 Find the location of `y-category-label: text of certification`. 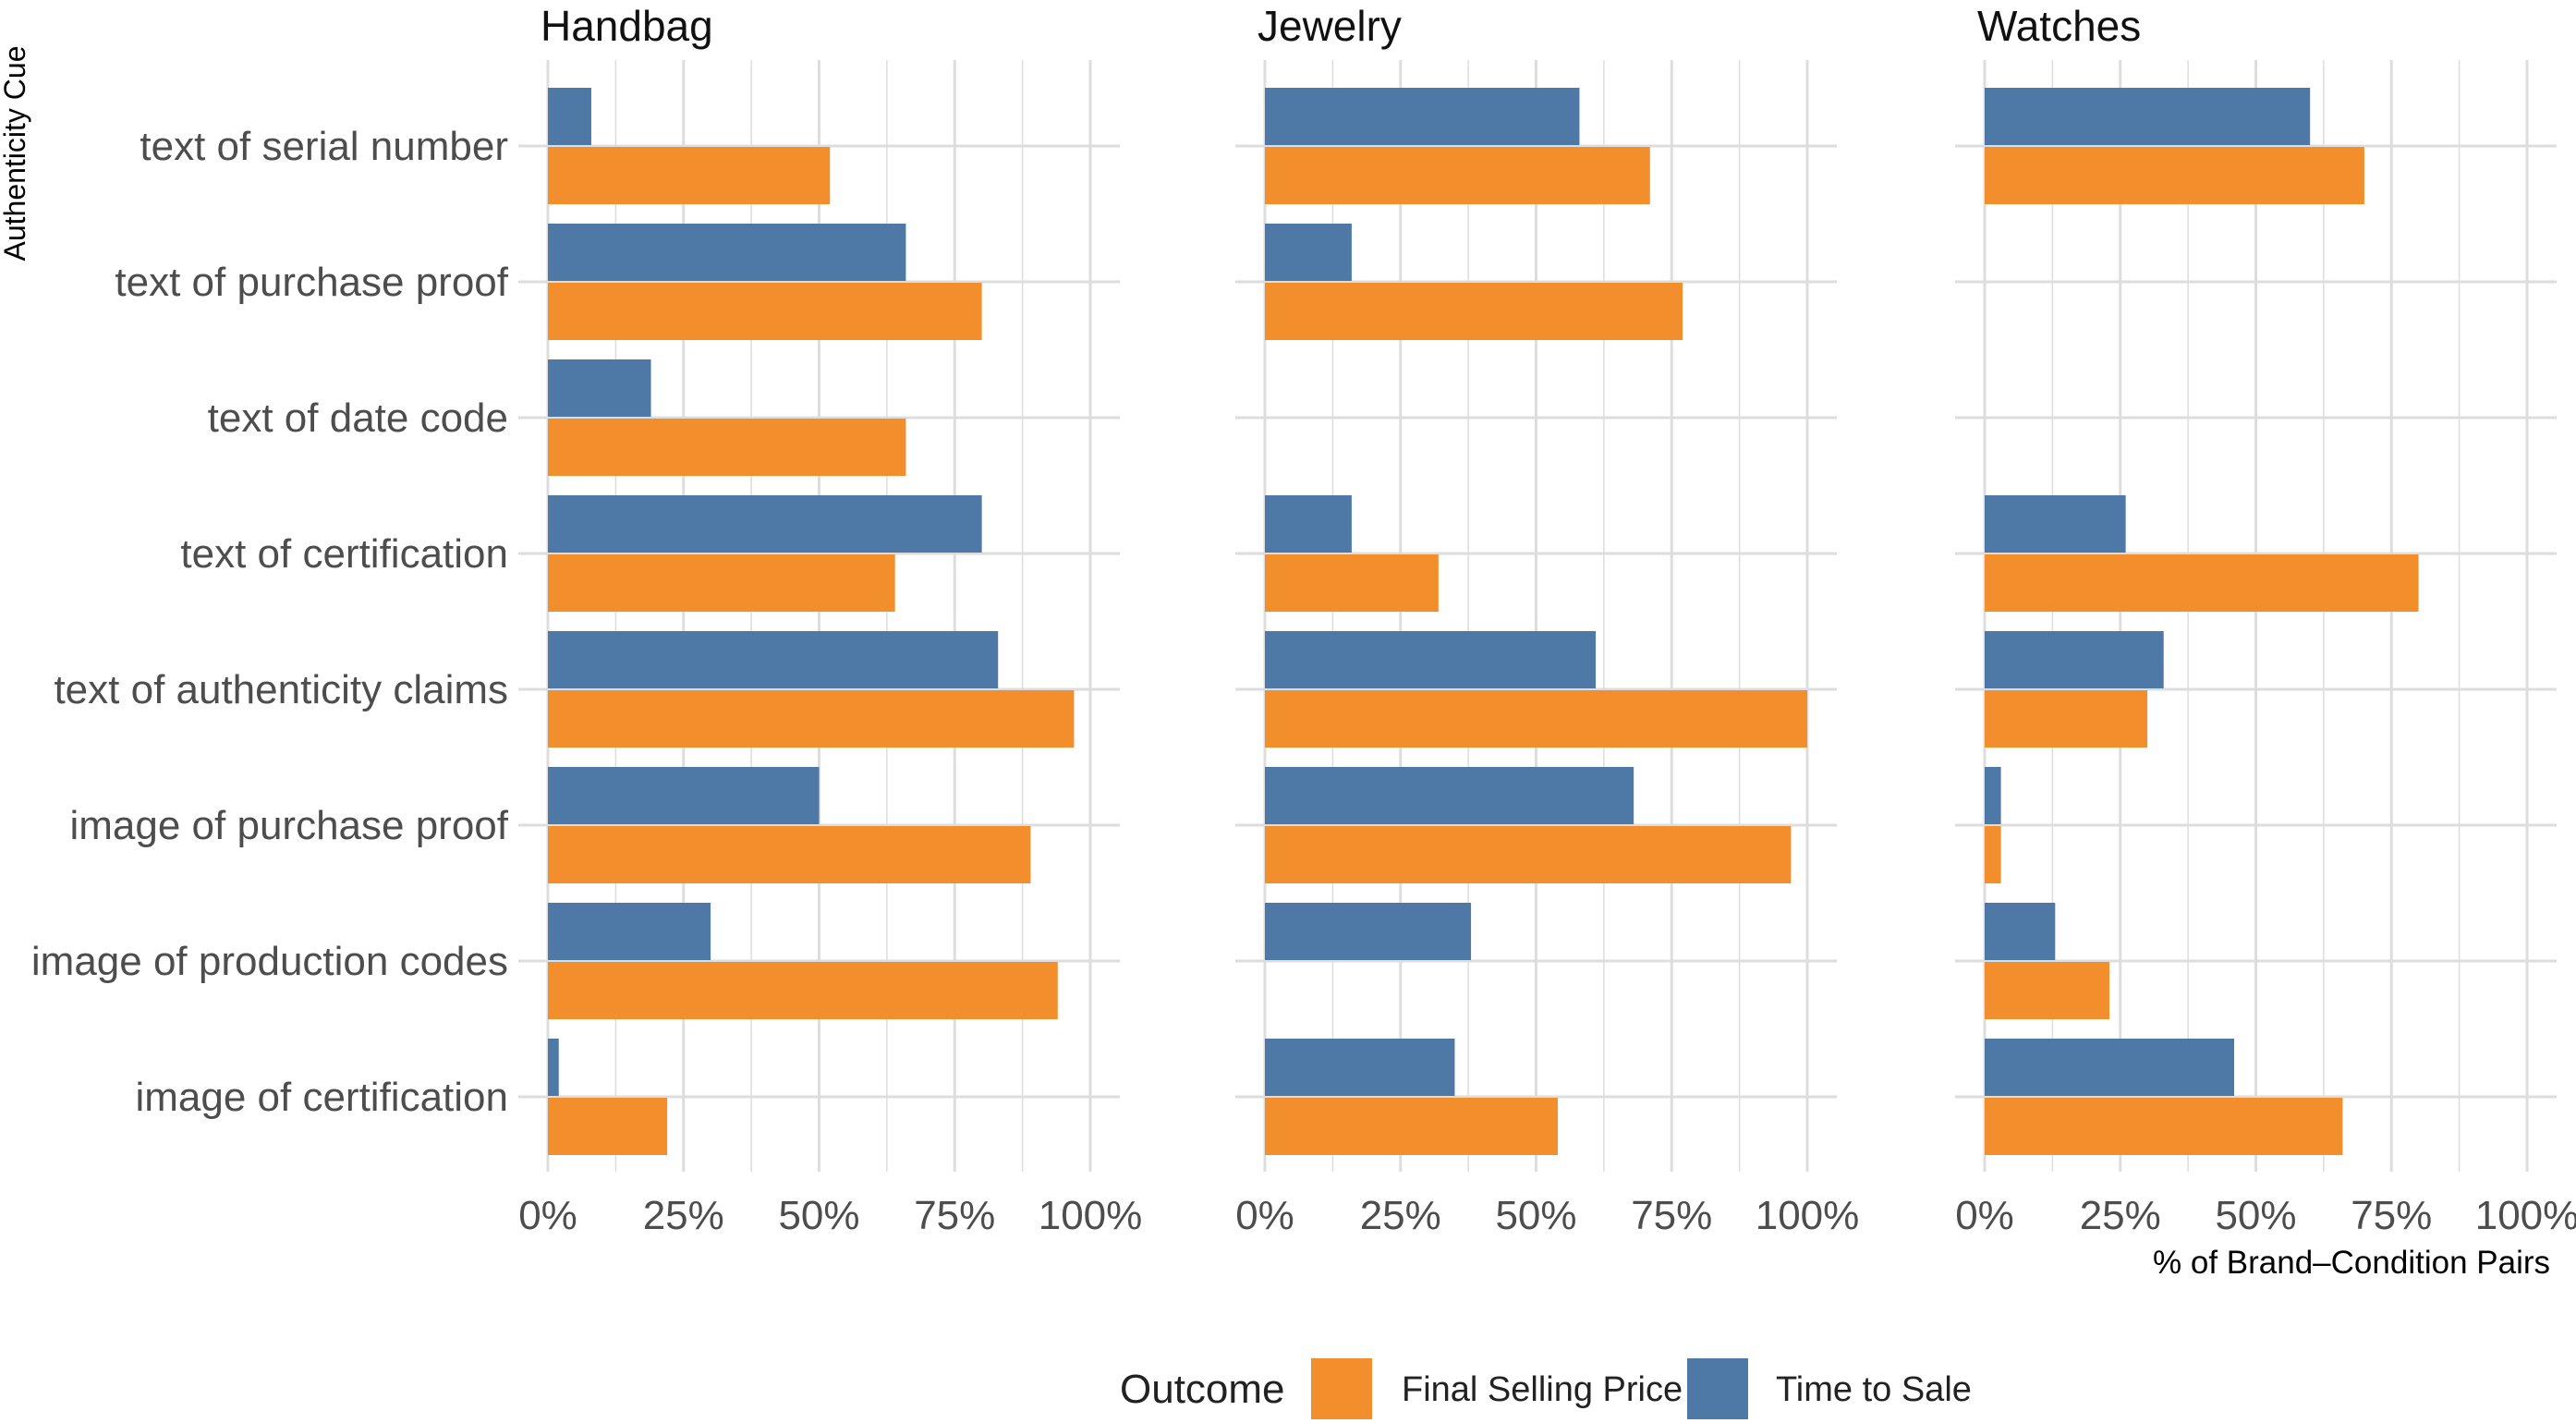

y-category-label: text of certification is located at coordinates (344, 554).